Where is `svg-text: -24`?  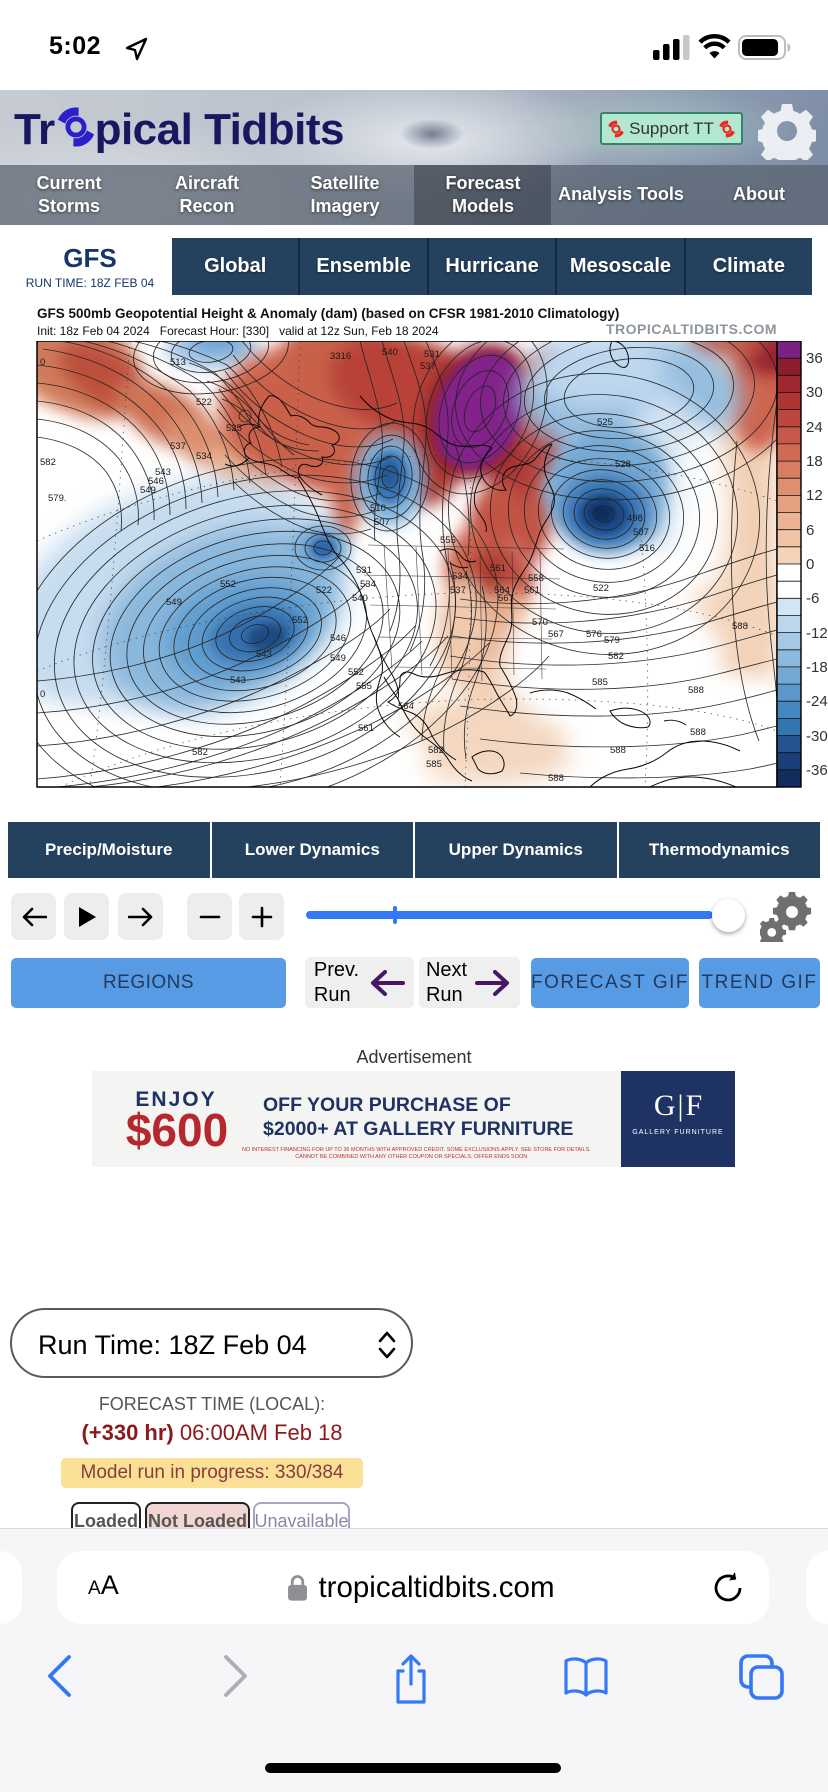 svg-text: -24 is located at coordinates (817, 701).